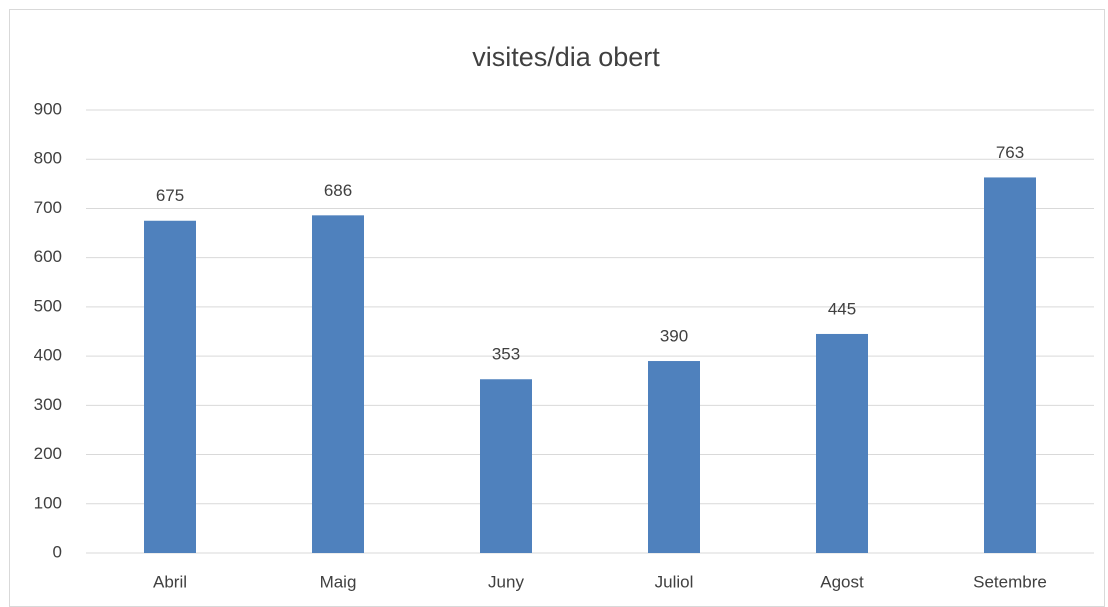  I want to click on y-tick-label: 800, so click(48, 158).